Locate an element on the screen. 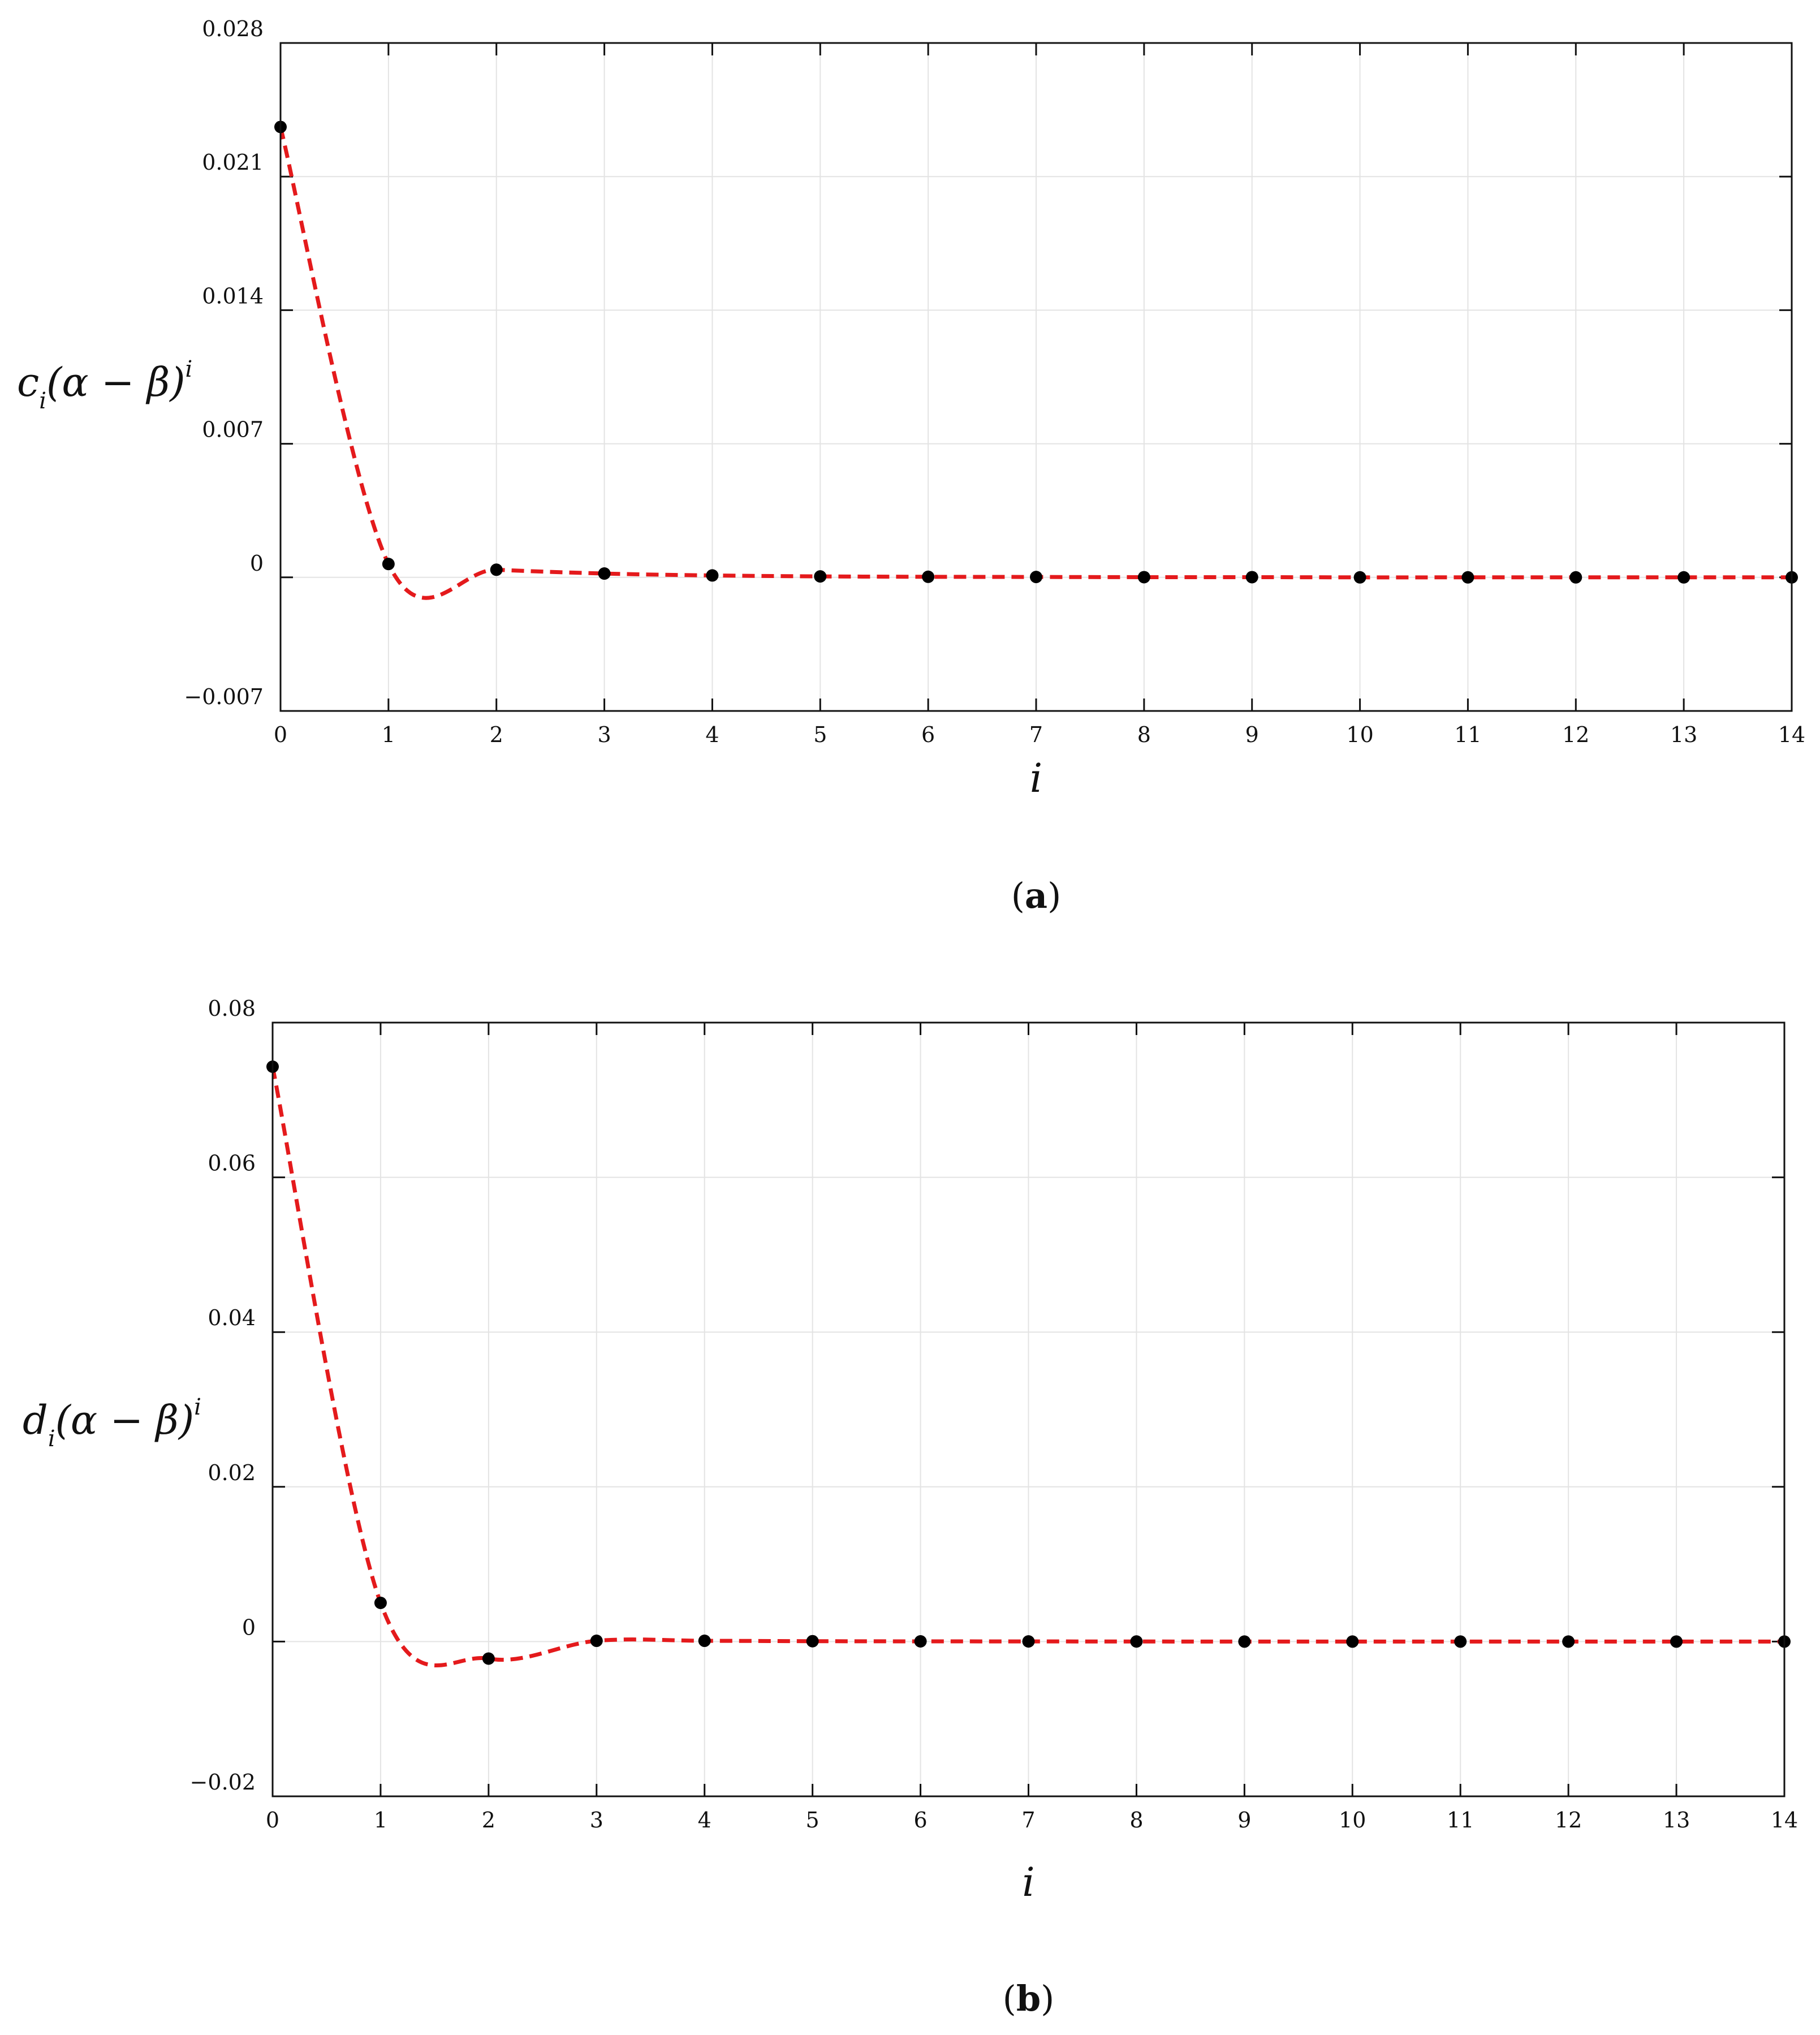  y-tick-label-a: 0 is located at coordinates (257, 563).